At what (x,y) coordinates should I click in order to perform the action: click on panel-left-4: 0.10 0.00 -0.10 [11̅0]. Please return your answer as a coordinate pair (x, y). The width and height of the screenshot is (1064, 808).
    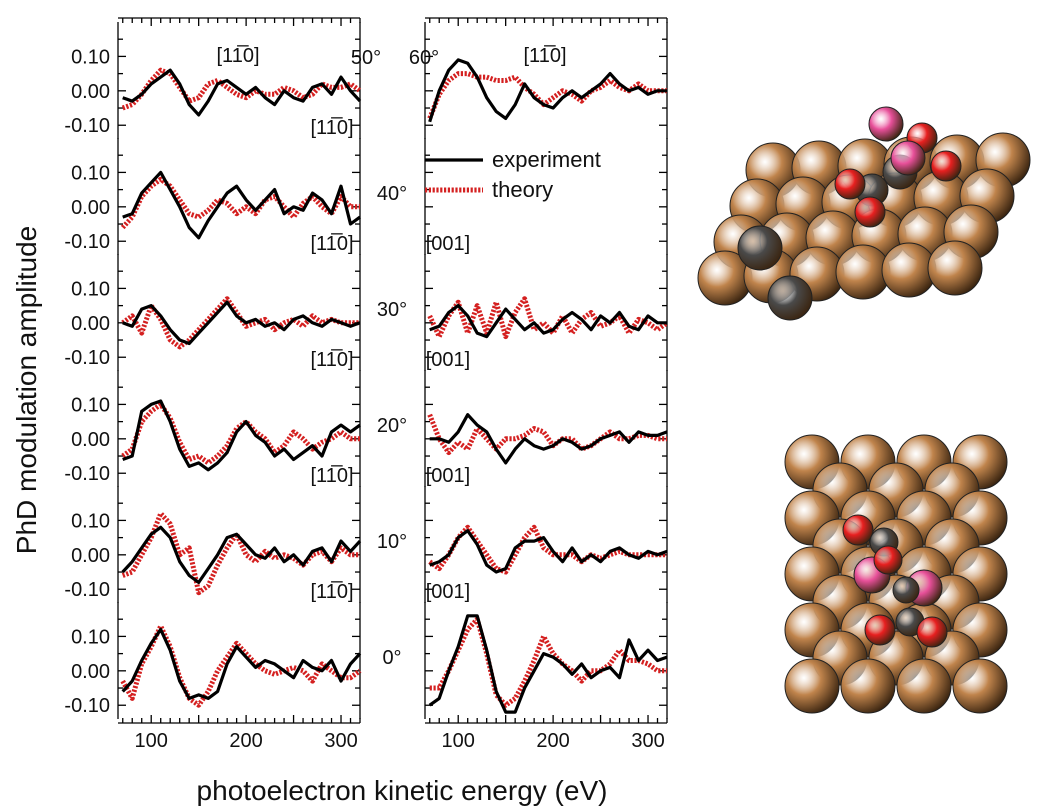
    Looking at the image, I should click on (213, 544).